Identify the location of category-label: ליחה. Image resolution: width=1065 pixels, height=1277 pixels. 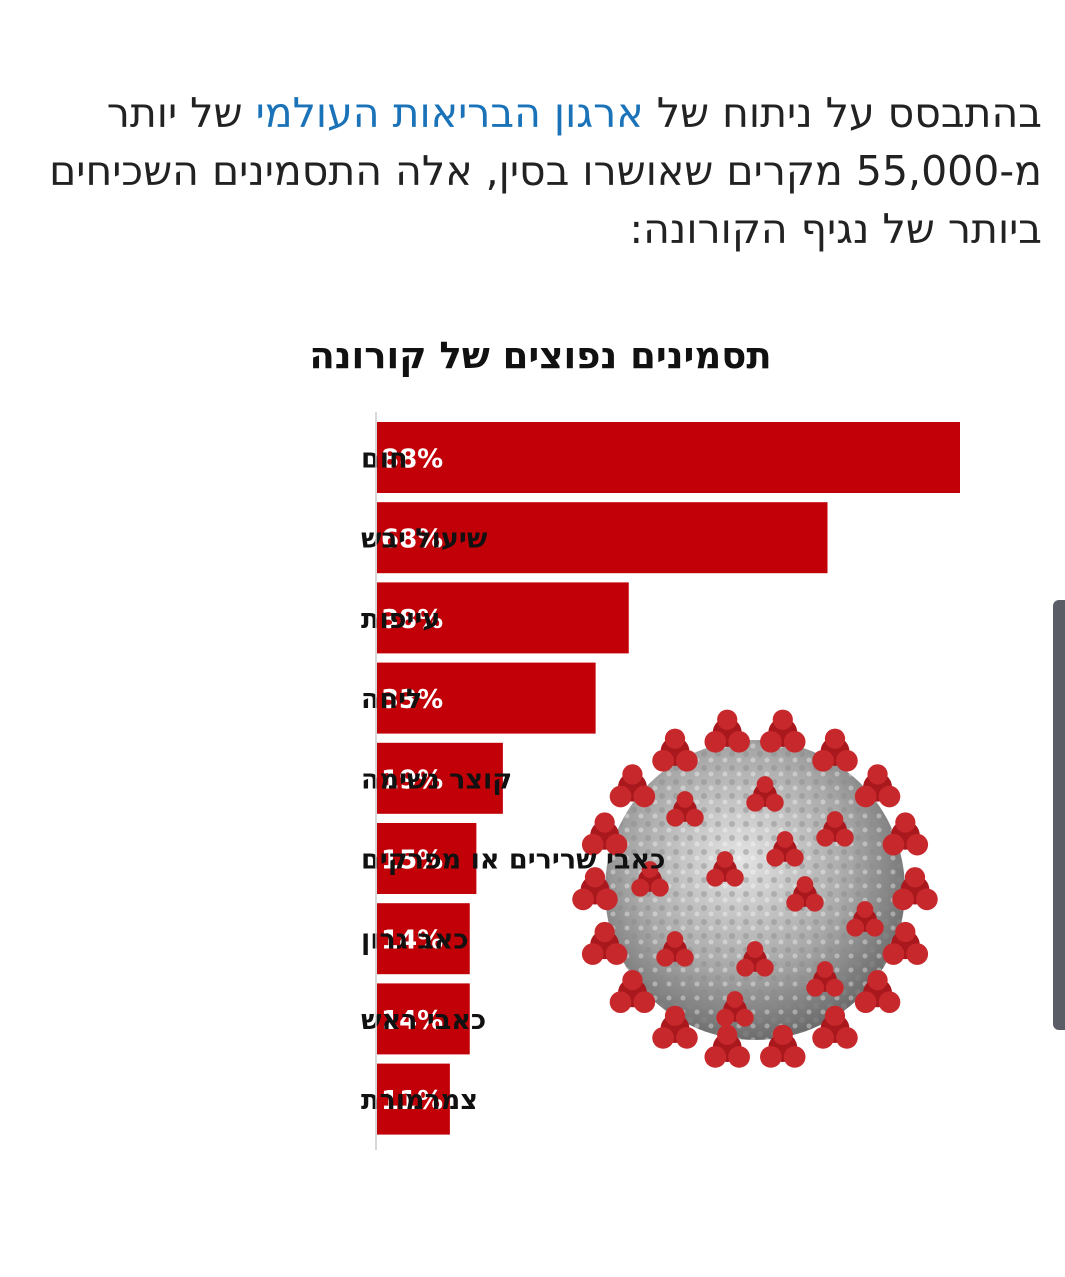
(391, 699).